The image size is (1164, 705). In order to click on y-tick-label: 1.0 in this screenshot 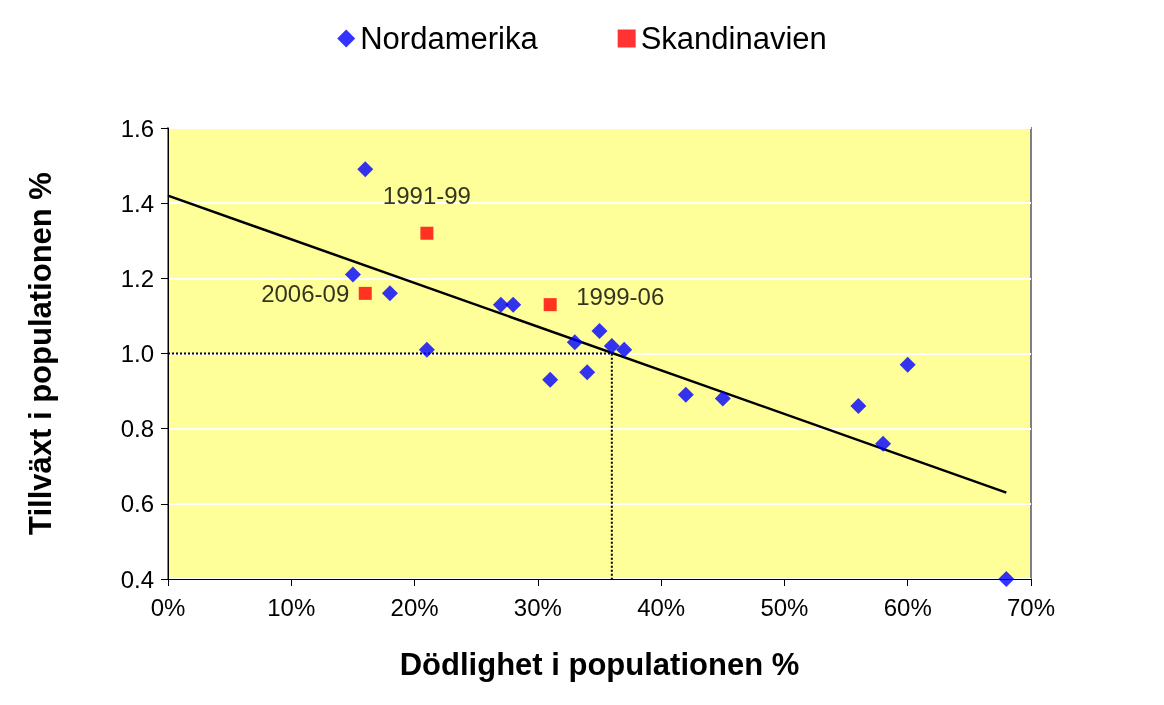, I will do `click(137, 353)`.